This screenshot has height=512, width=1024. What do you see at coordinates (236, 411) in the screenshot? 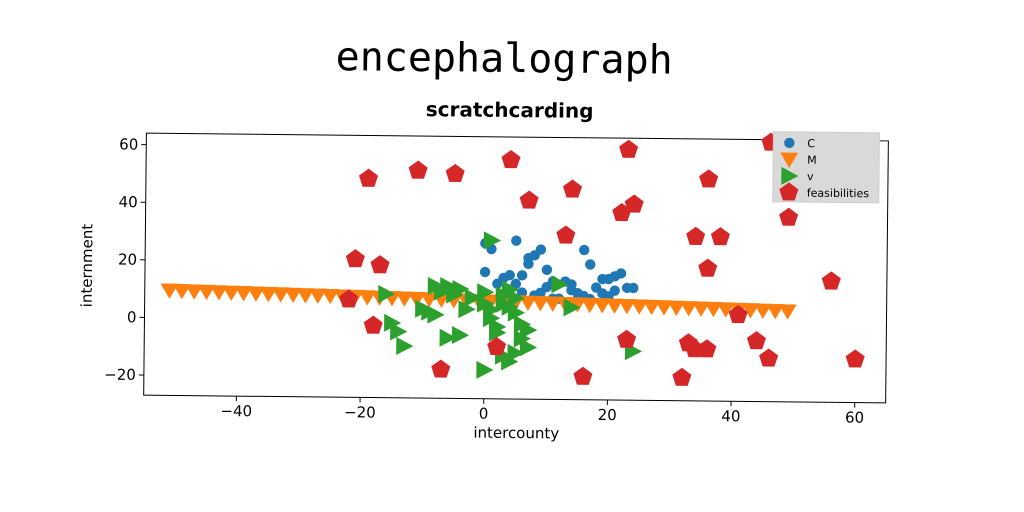
I see `x-tick-label: −40` at bounding box center [236, 411].